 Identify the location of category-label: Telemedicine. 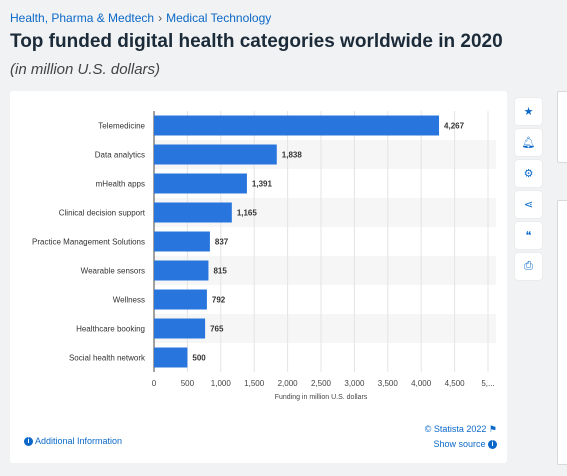
(121, 126).